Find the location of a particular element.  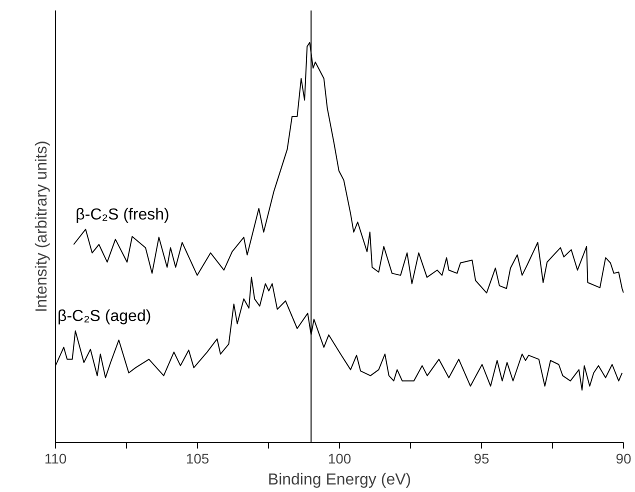

series-label: β-C₂S (aged) is located at coordinates (105, 316).